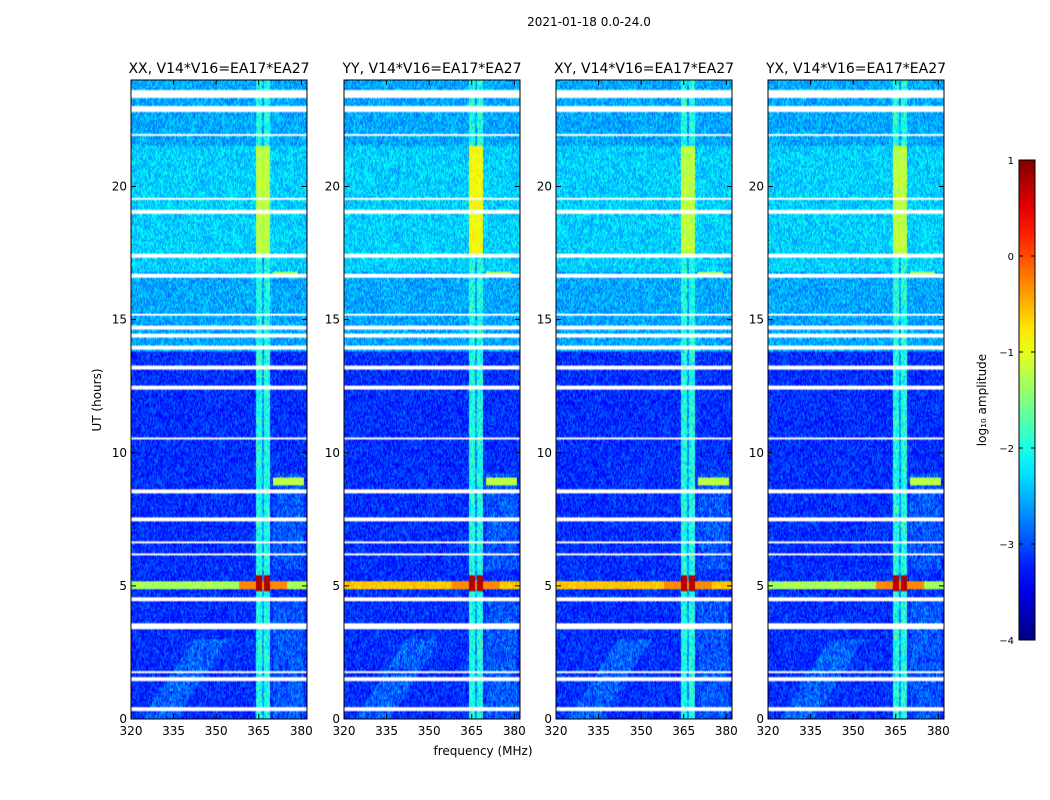  What do you see at coordinates (97, 399) in the screenshot?
I see `y-axis-label: UT (hours)` at bounding box center [97, 399].